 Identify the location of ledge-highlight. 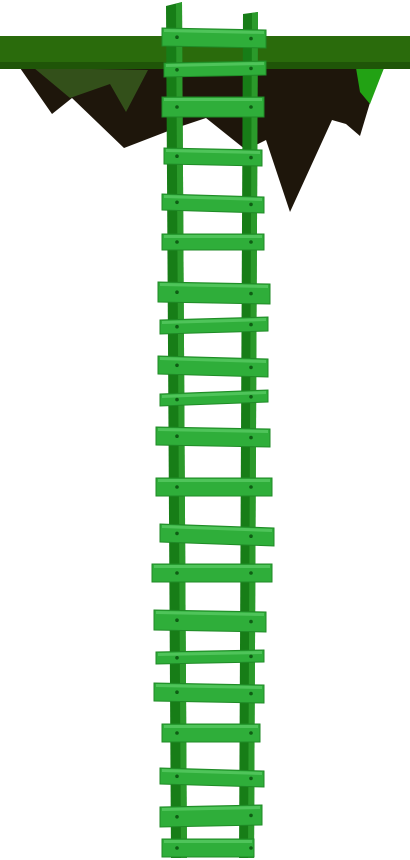
(370, 86).